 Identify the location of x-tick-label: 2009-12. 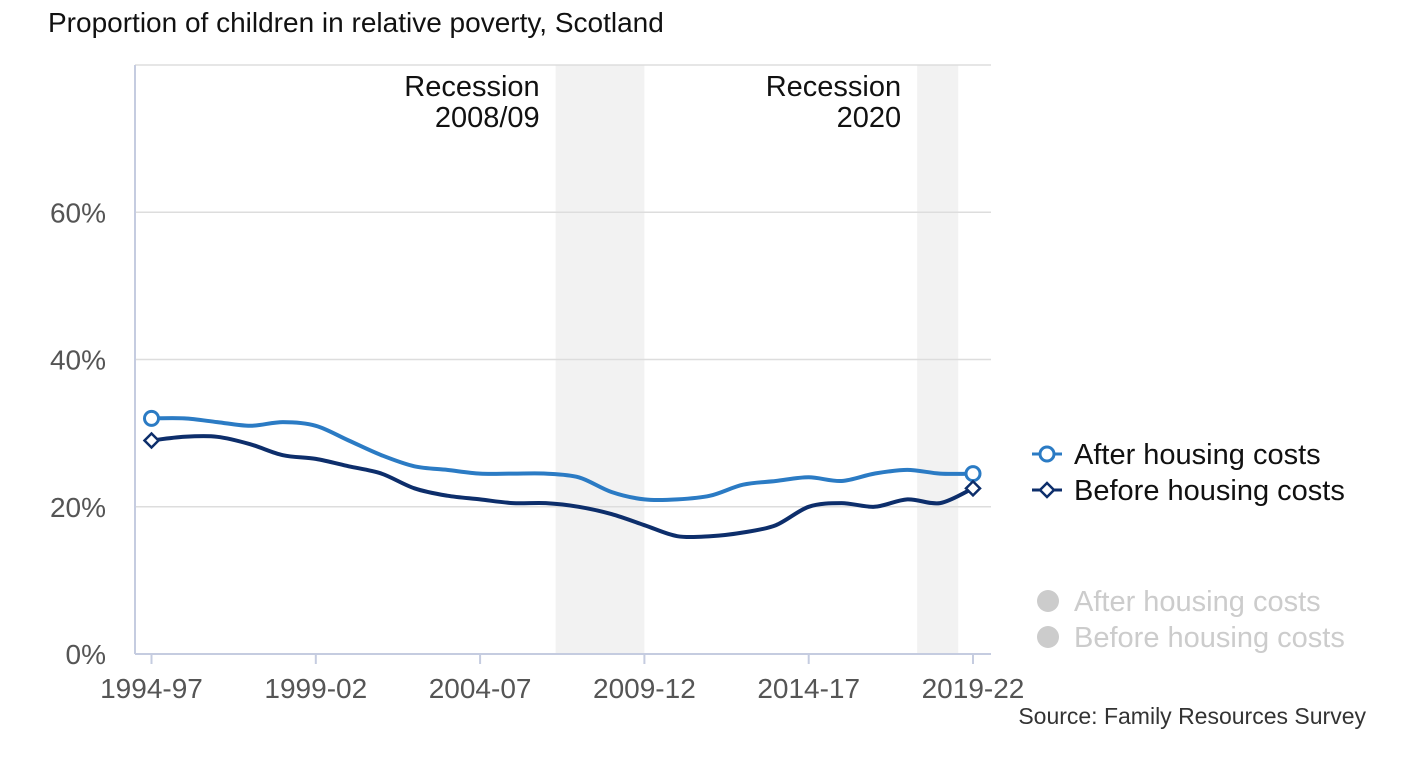
(644, 688).